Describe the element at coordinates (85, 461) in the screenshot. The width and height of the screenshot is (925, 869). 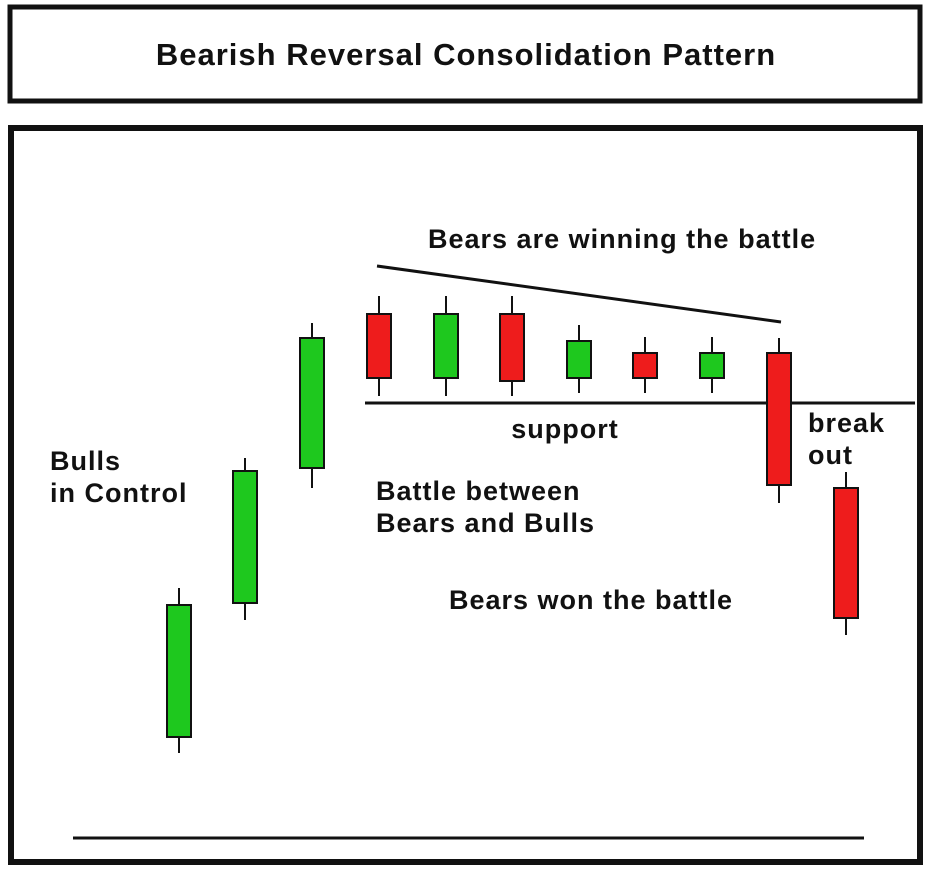
I see `annotation: Bulls` at that location.